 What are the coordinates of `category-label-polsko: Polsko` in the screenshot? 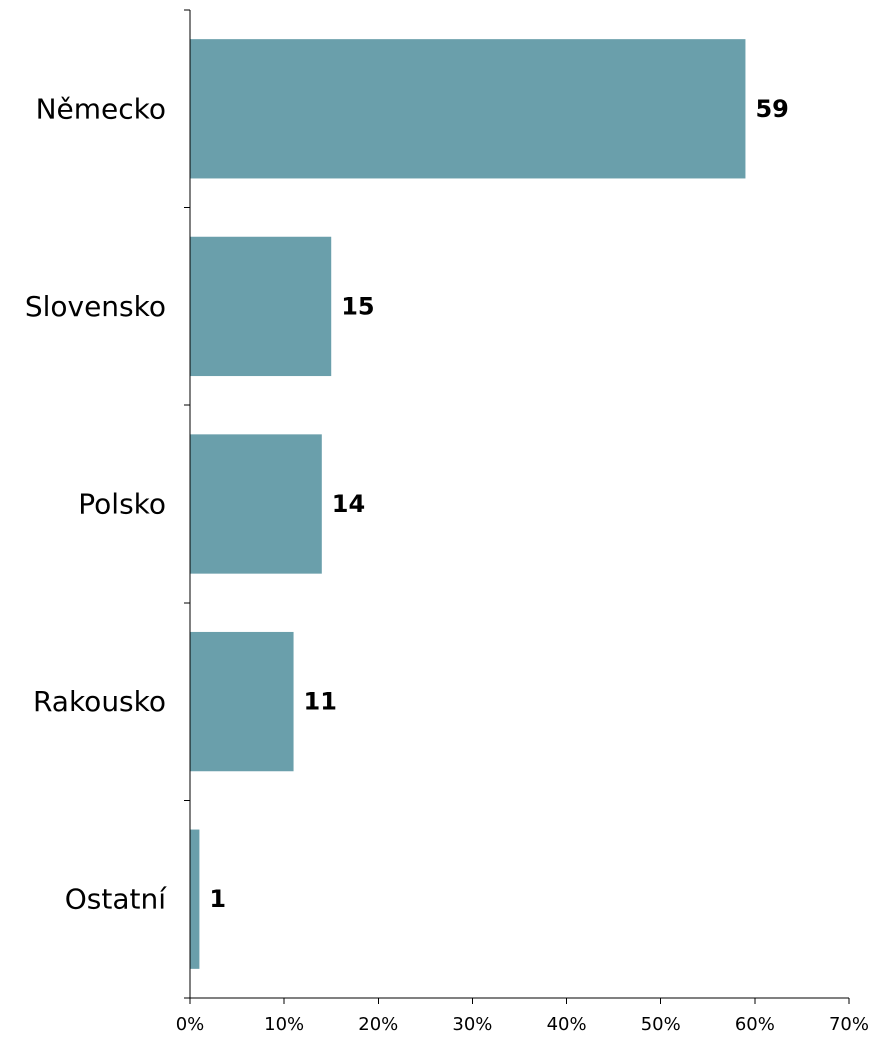 It's located at (122, 504).